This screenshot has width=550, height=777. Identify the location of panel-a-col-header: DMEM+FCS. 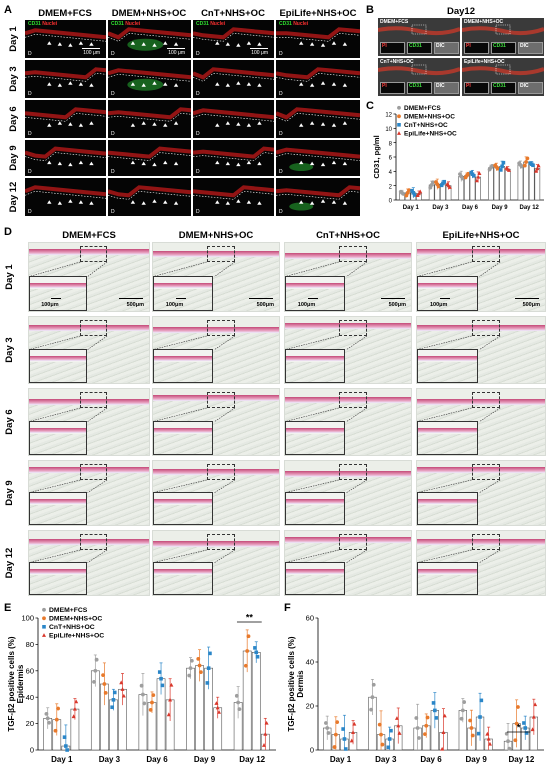
(65, 13).